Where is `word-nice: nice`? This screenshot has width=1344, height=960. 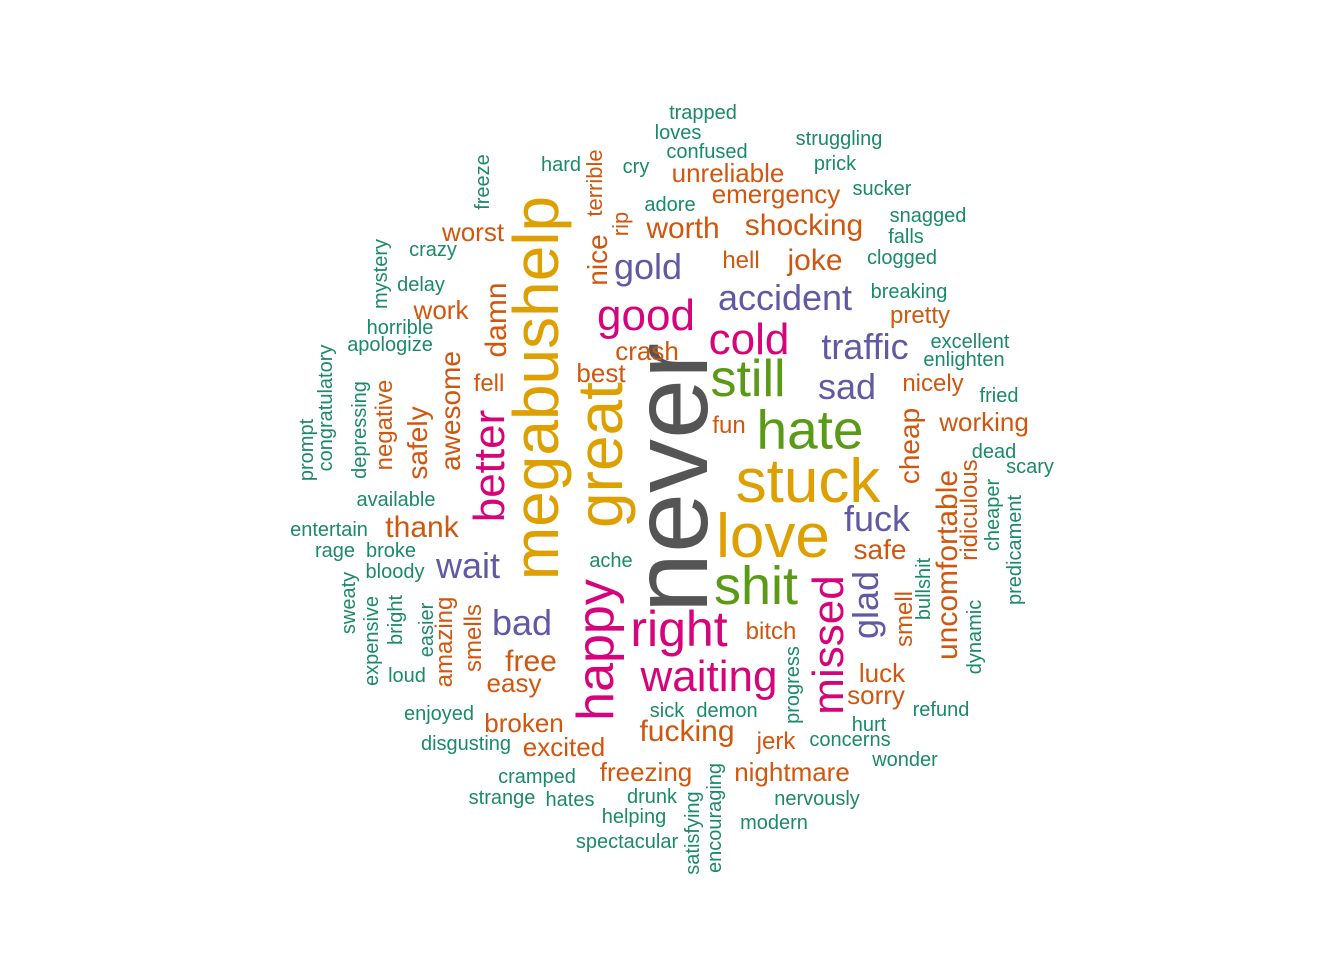
word-nice: nice is located at coordinates (597, 260).